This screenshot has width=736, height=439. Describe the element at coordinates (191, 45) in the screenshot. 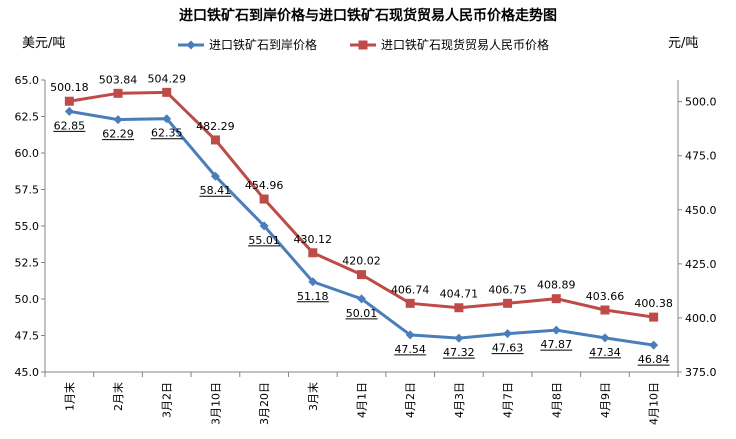

I see `legend-marker-diamond` at that location.